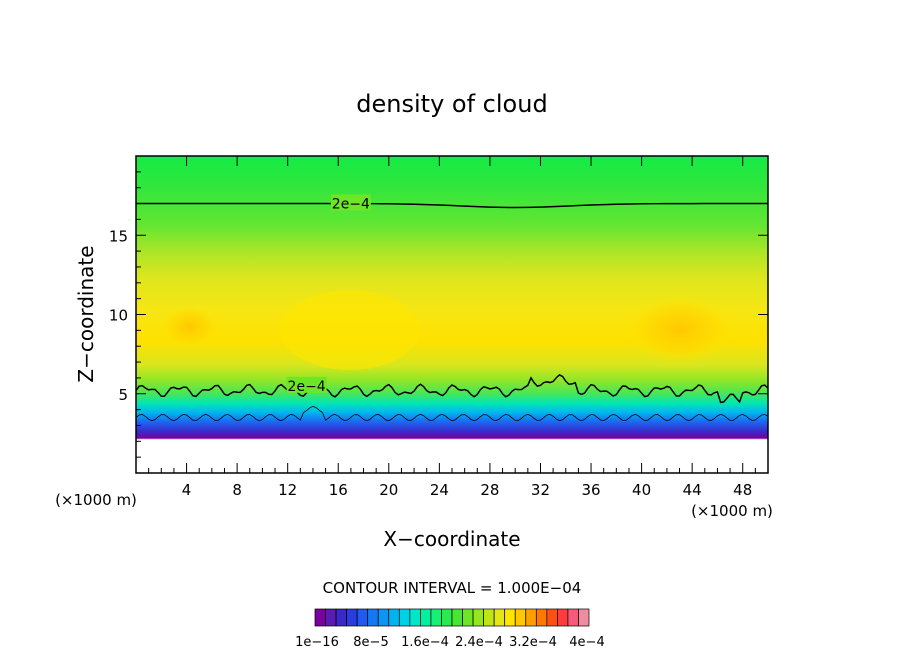 The image size is (904, 654). Describe the element at coordinates (452, 588) in the screenshot. I see `contour-interval-text: CONTOUR INTERVAL = 1.000E−04` at that location.